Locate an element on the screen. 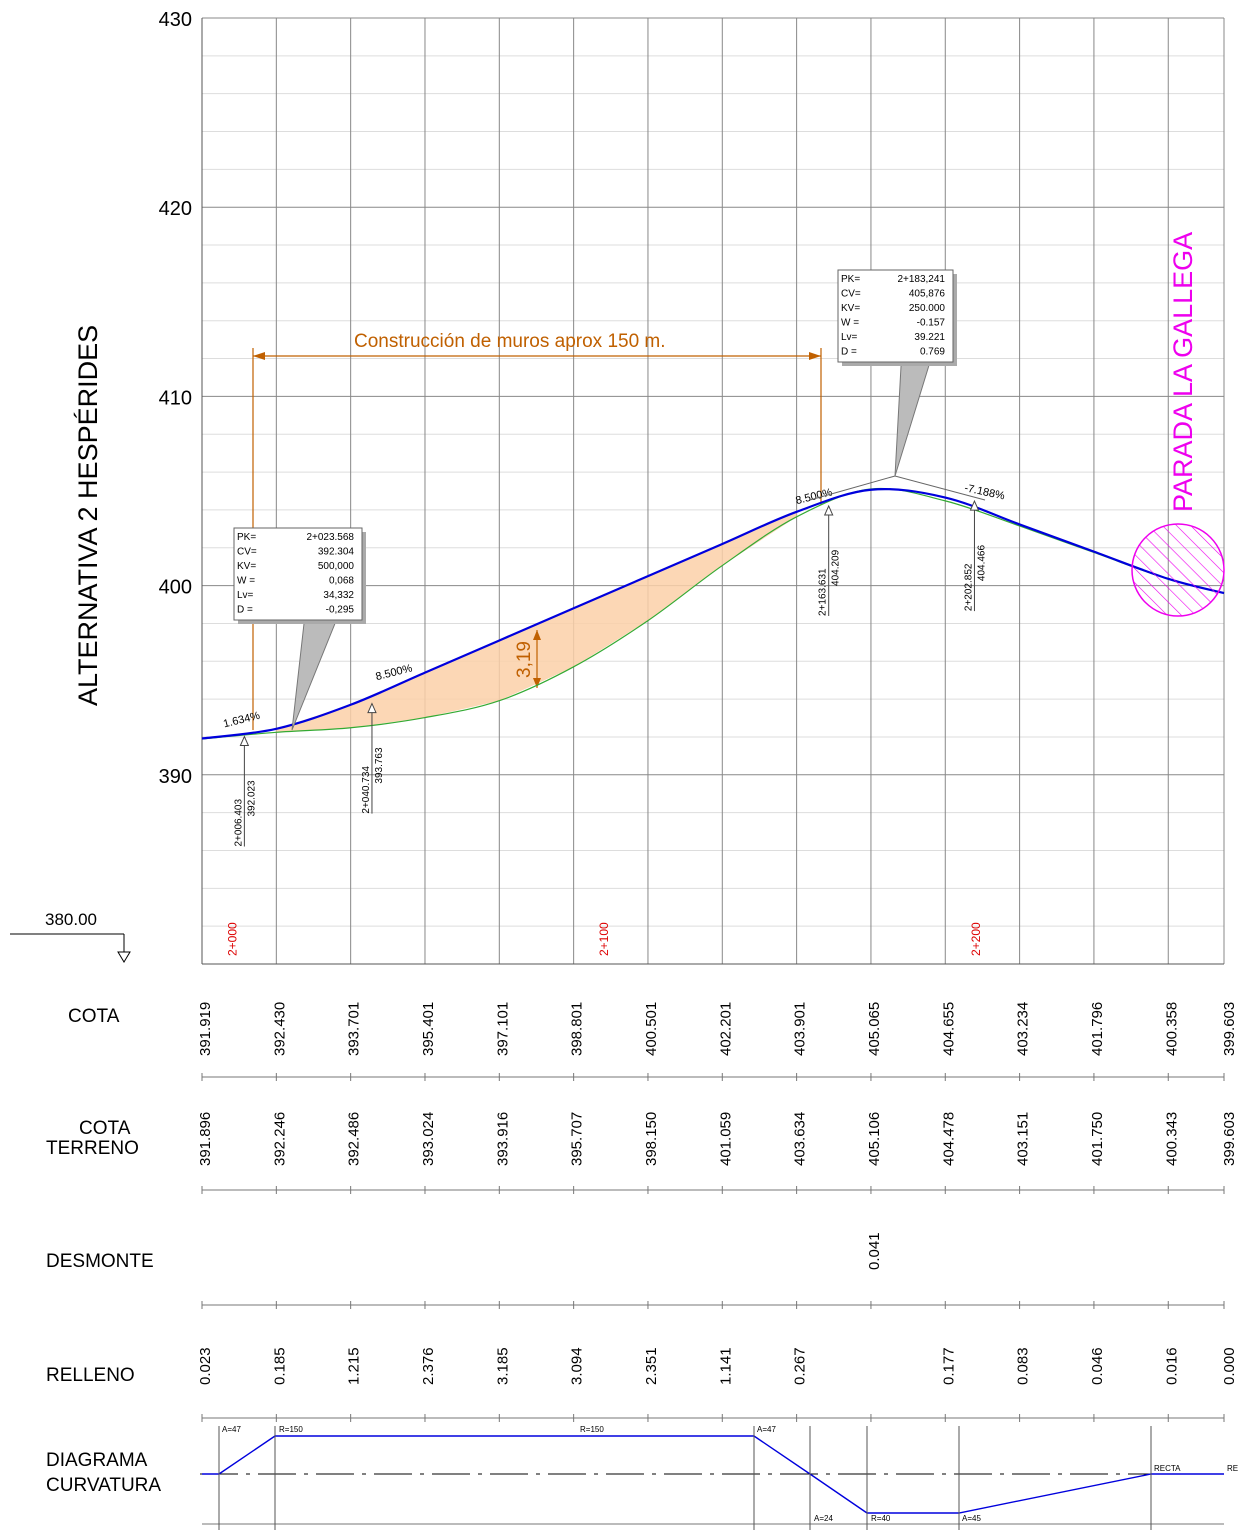  band-value: 393.916 is located at coordinates (502, 1139).